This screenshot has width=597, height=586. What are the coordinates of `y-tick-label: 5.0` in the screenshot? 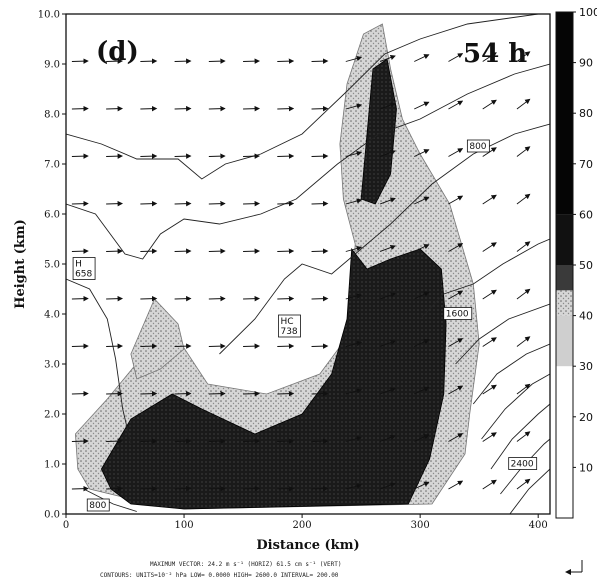 It's located at (52, 265).